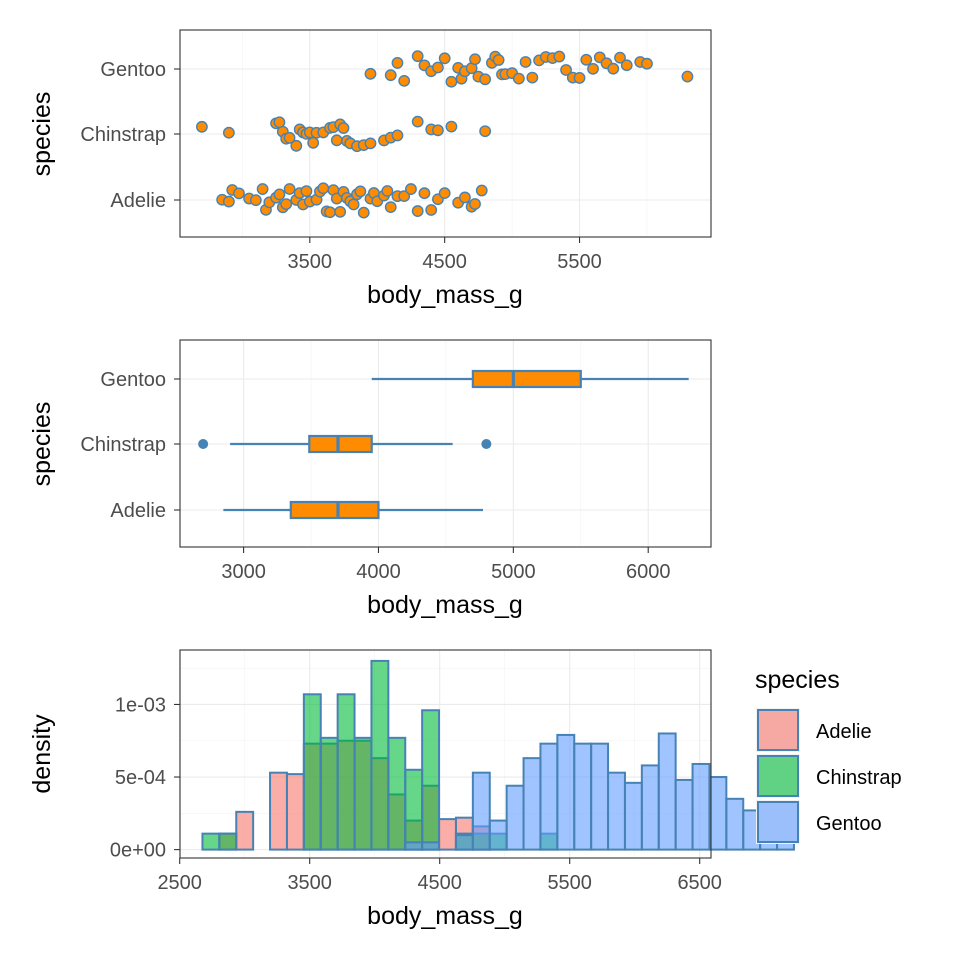  I want to click on x-tick-label: 6000, so click(648, 572).